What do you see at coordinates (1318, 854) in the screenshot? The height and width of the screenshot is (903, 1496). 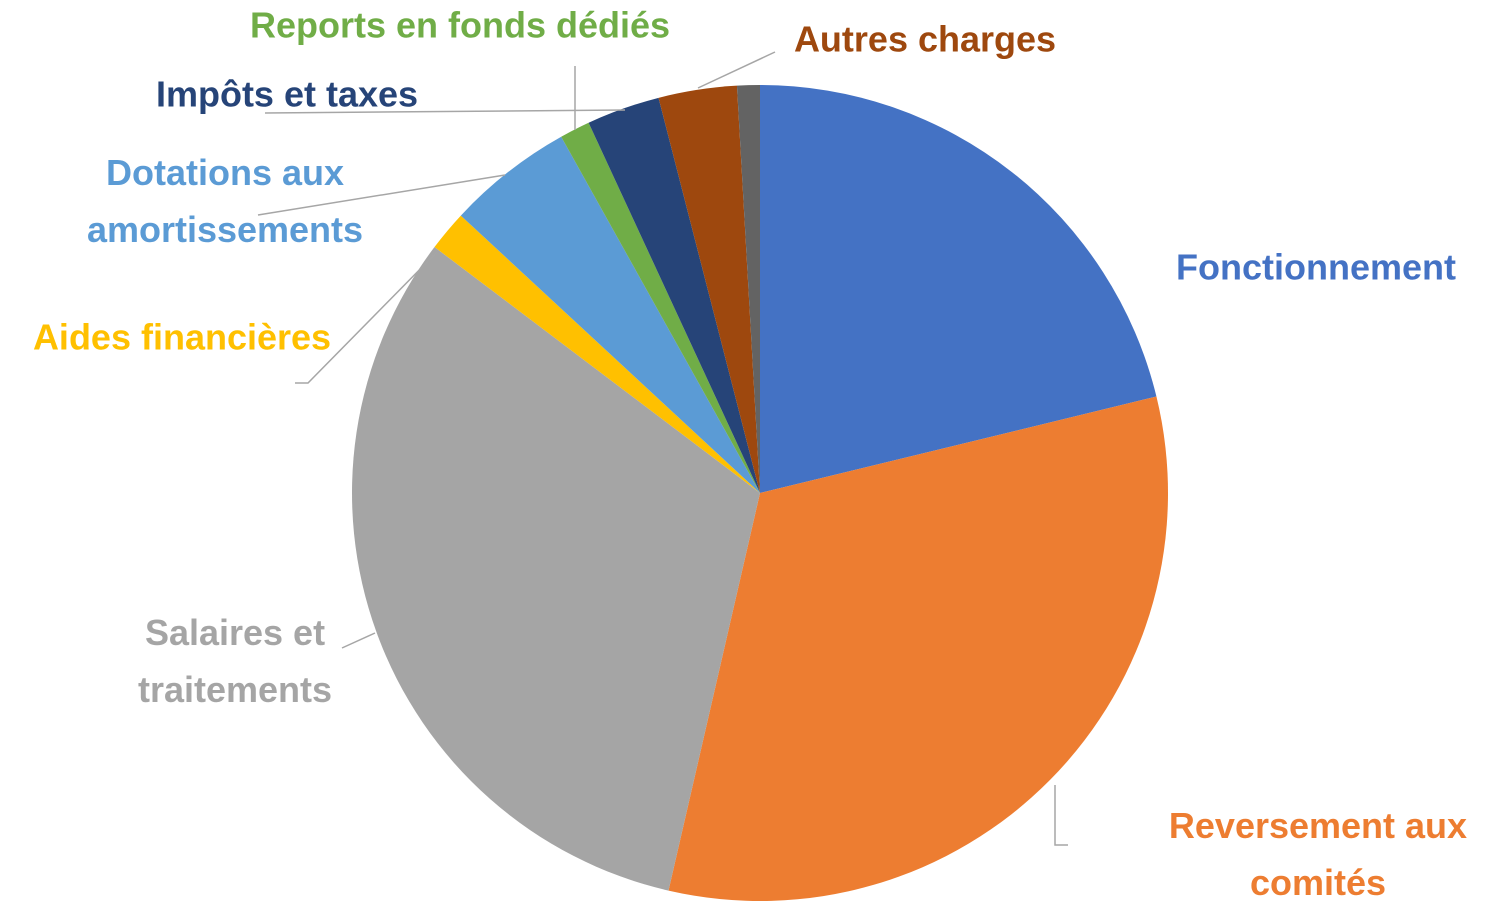 I see `slice-label: Reversement aux comités` at bounding box center [1318, 854].